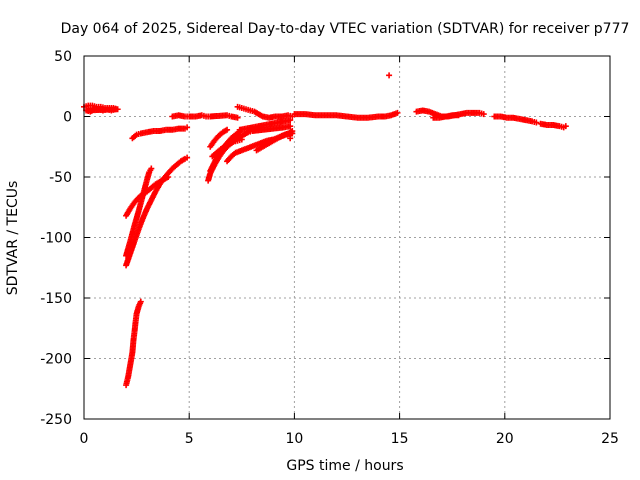  What do you see at coordinates (505, 439) in the screenshot?
I see `x-tick-label: 20` at bounding box center [505, 439].